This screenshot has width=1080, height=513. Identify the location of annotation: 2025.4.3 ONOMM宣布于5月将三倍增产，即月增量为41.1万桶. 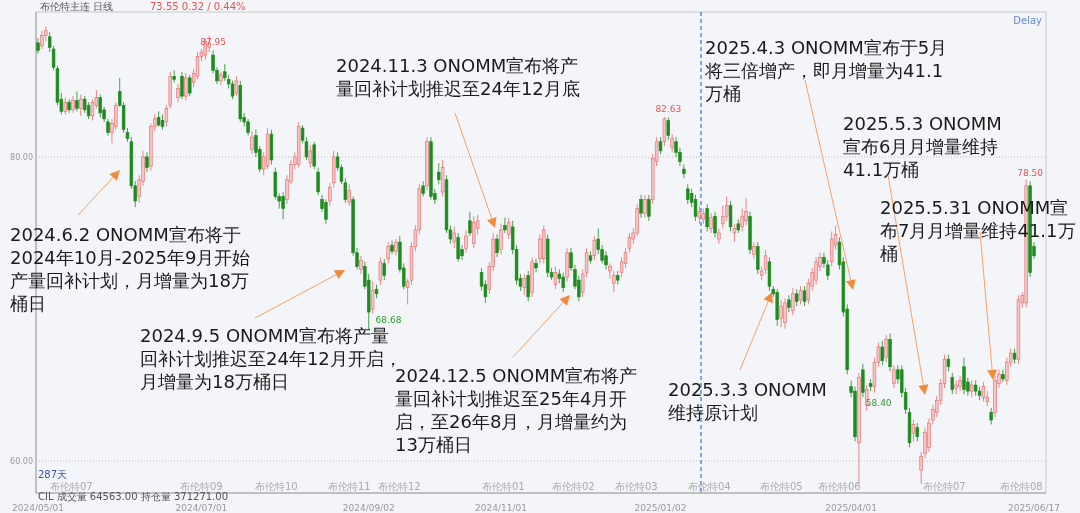
(826, 70).